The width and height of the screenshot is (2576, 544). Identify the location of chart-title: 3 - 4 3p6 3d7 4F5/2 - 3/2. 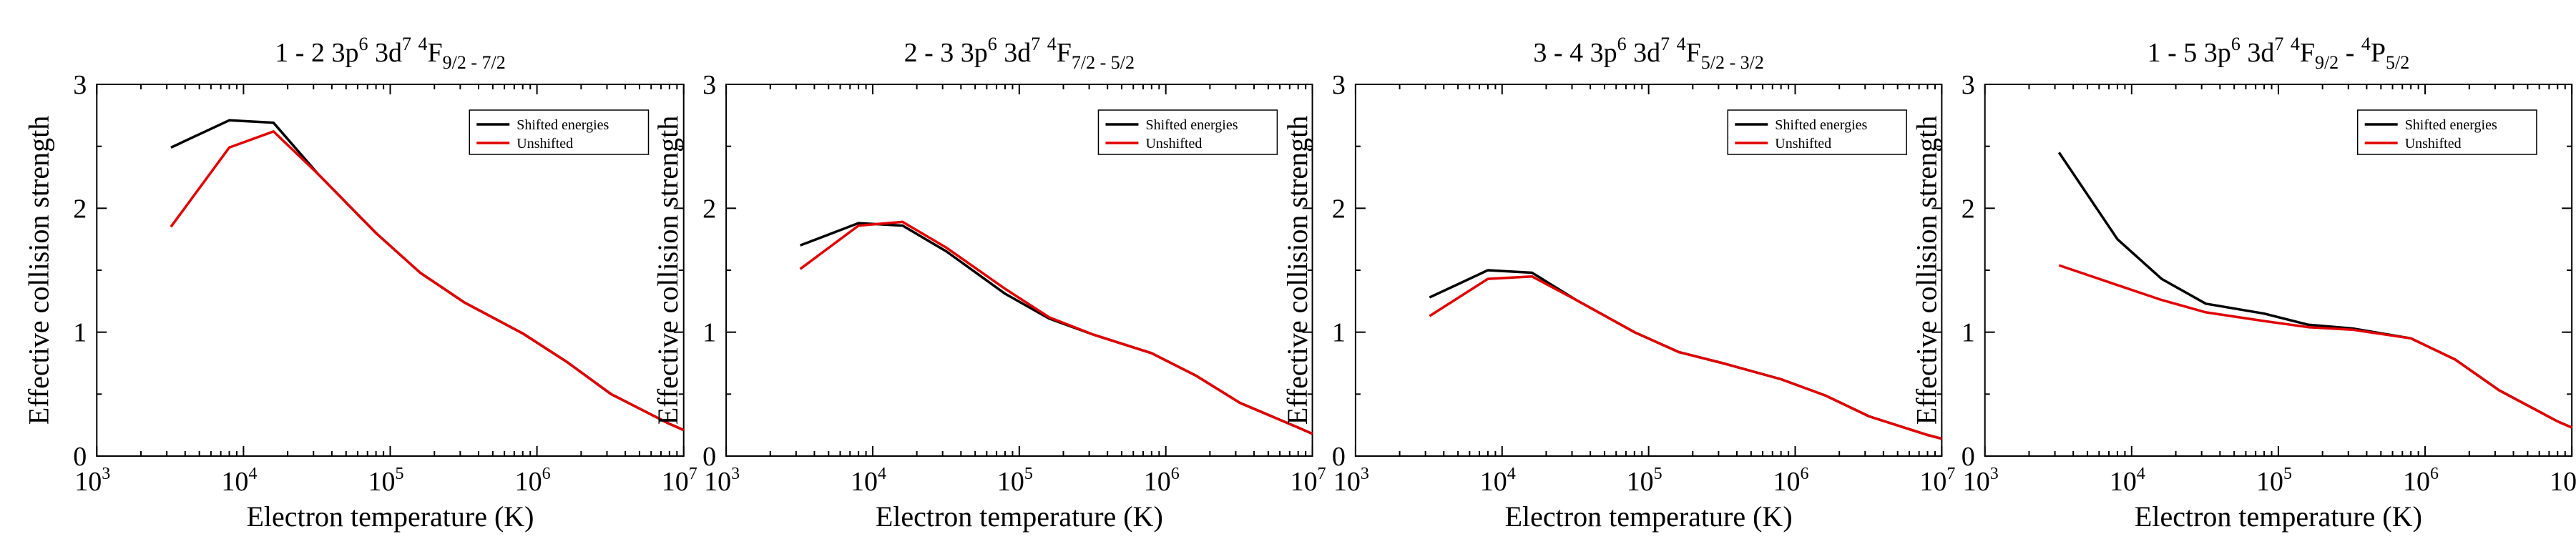
(1648, 54).